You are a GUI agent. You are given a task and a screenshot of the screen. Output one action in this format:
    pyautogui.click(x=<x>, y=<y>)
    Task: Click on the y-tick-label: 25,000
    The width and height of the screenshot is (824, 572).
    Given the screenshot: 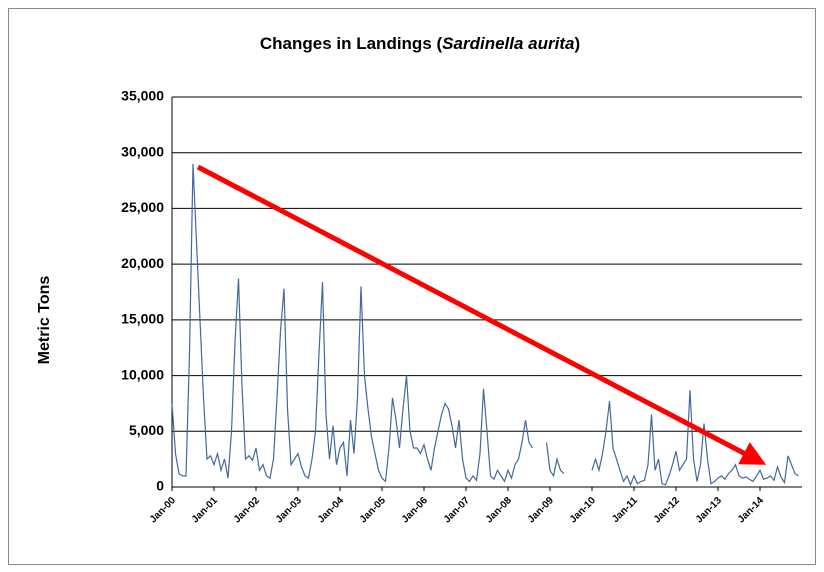 What is the action you would take?
    pyautogui.click(x=142, y=207)
    